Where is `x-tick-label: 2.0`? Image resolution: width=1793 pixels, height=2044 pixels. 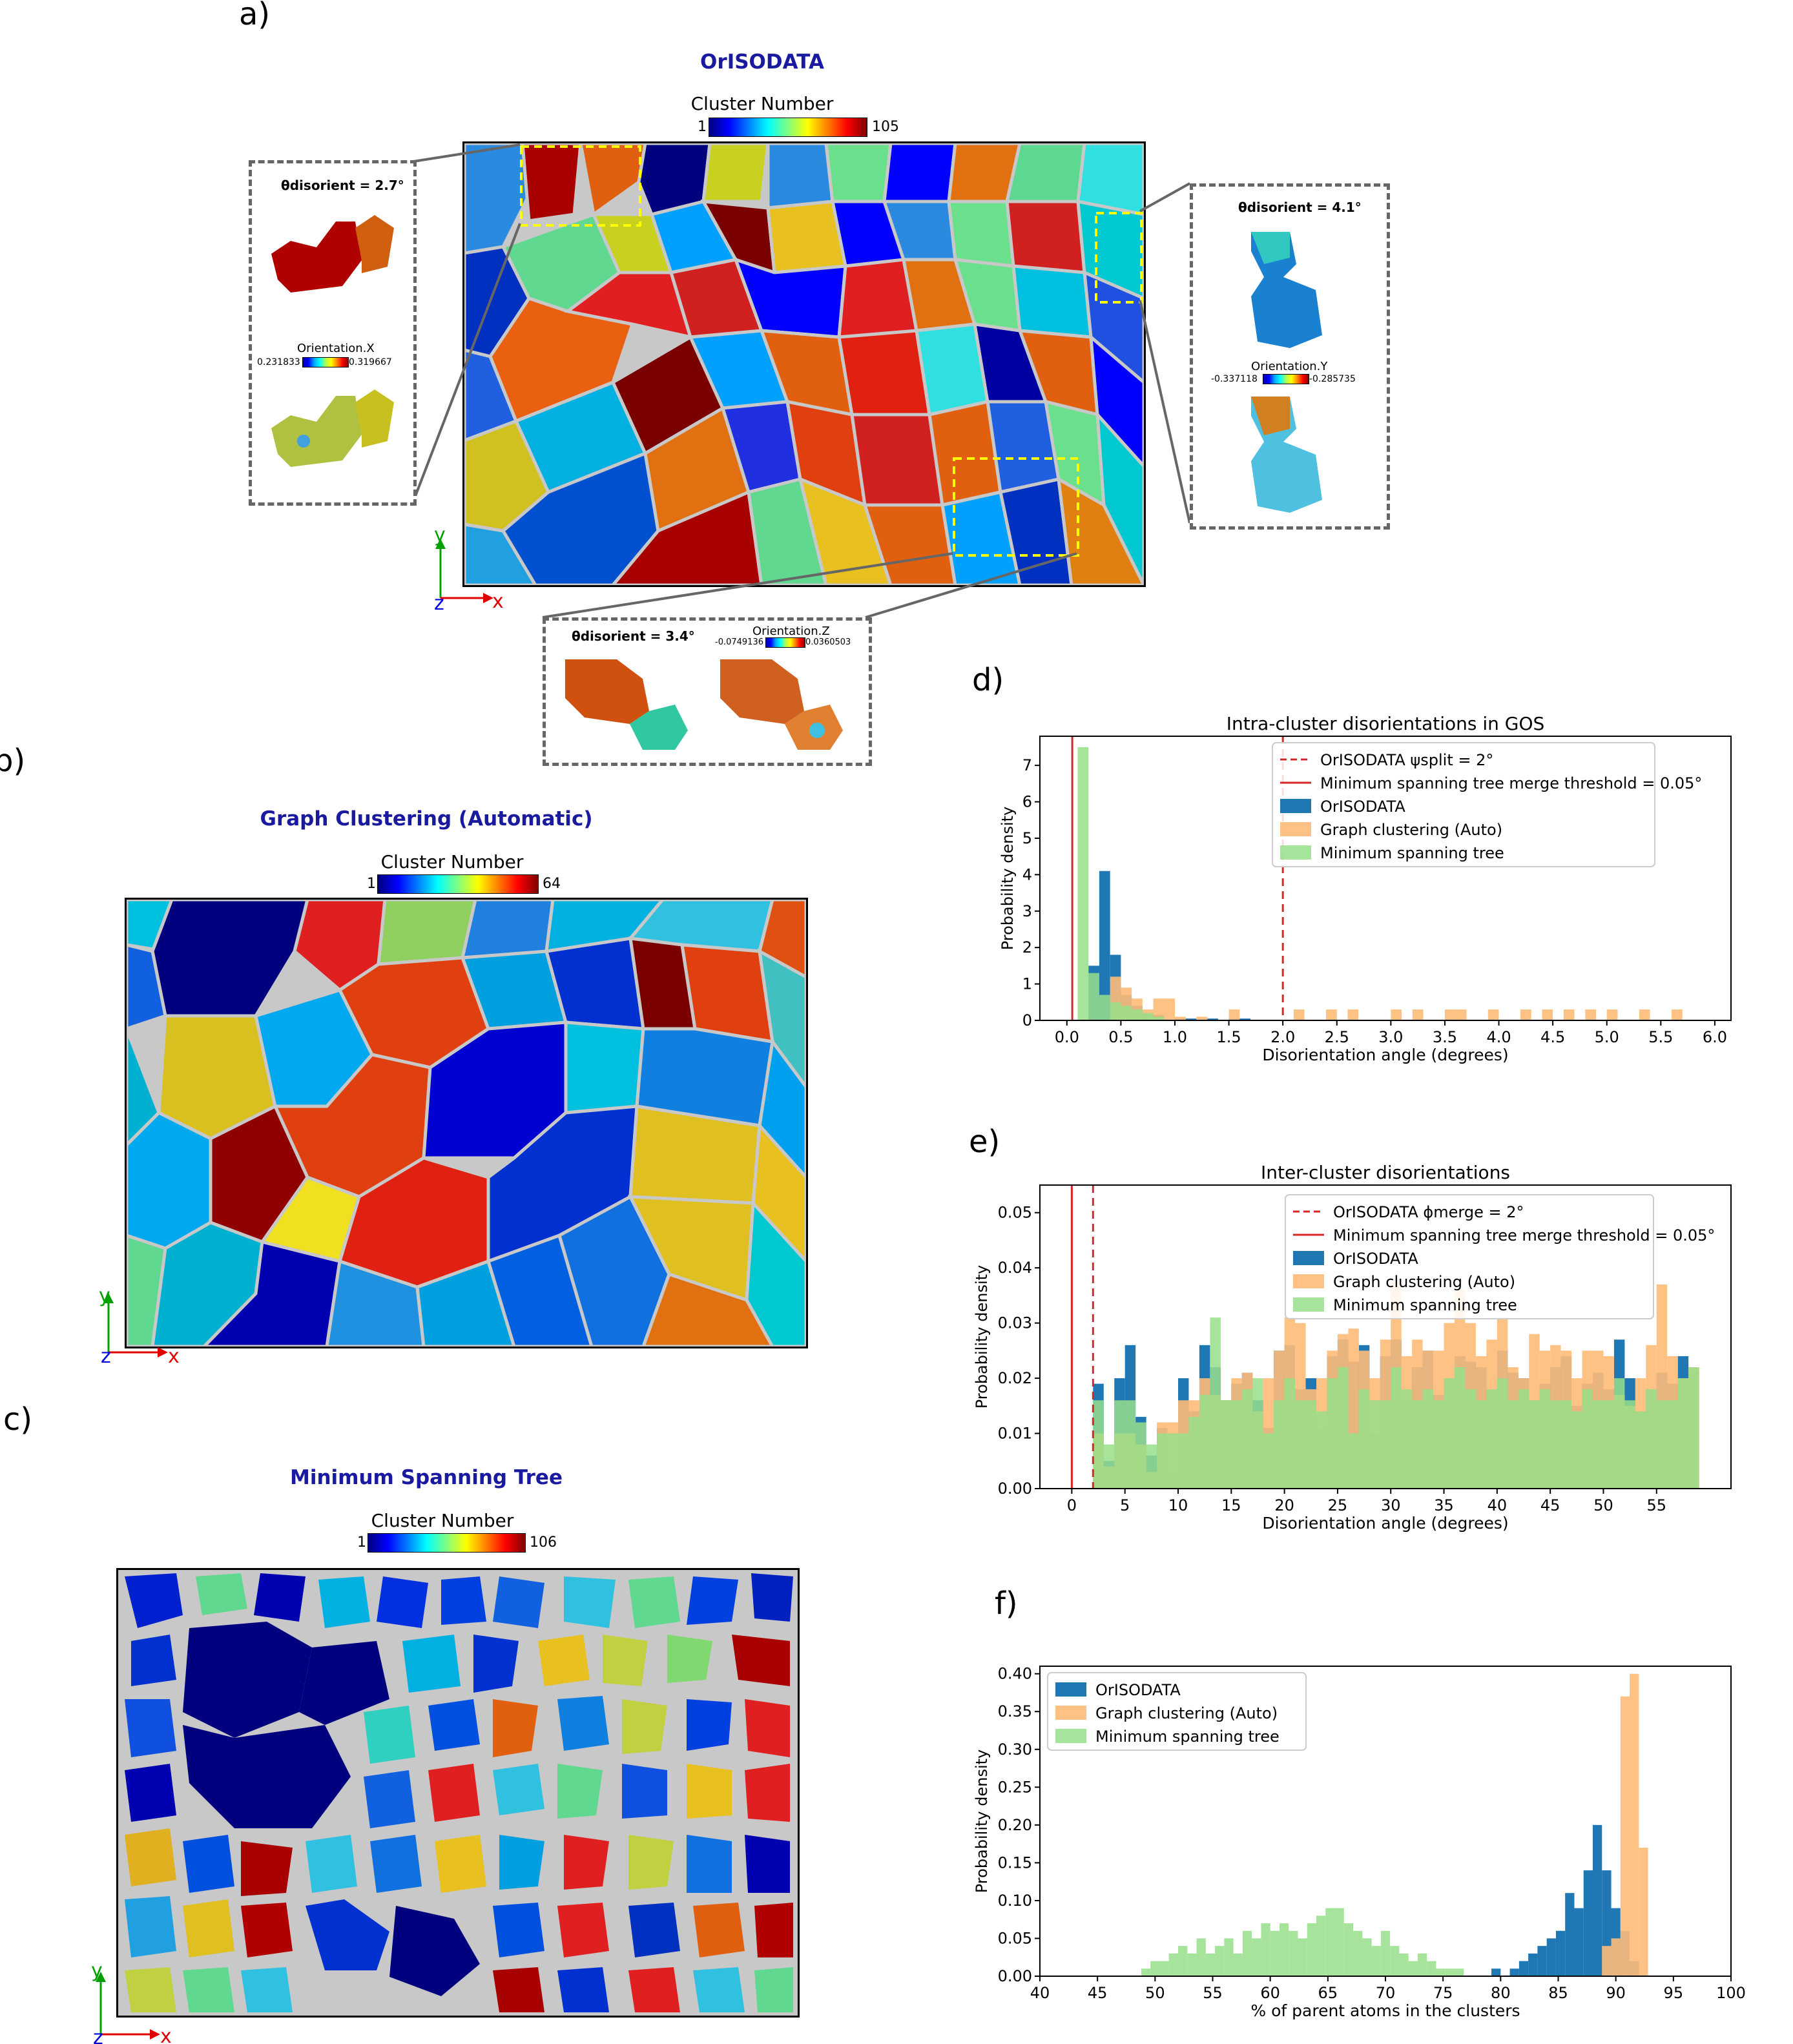
x-tick-label: 2.0 is located at coordinates (1282, 1037).